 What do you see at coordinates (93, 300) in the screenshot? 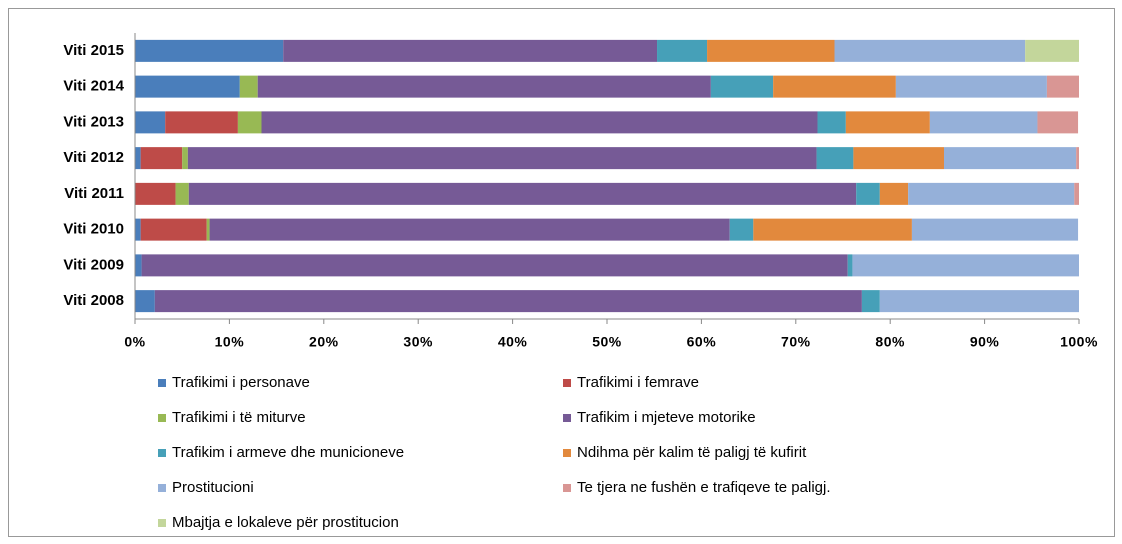
I see `y-tick-label: Viti 2008` at bounding box center [93, 300].